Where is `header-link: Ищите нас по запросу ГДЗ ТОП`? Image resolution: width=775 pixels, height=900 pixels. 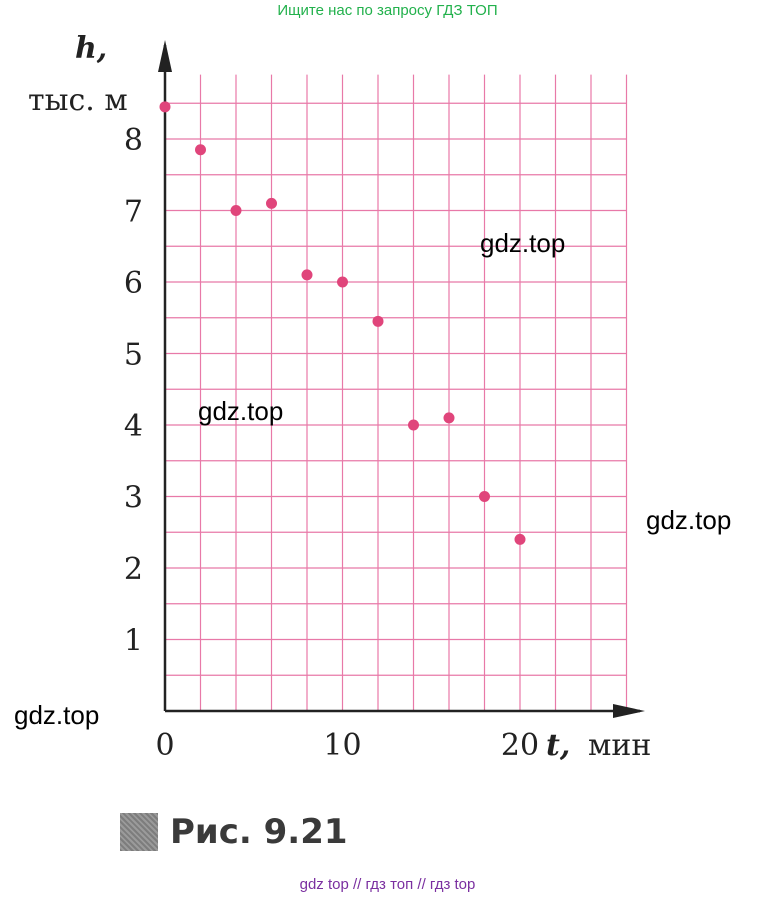 header-link: Ищите нас по запросу ГДЗ ТОП is located at coordinates (387, 10).